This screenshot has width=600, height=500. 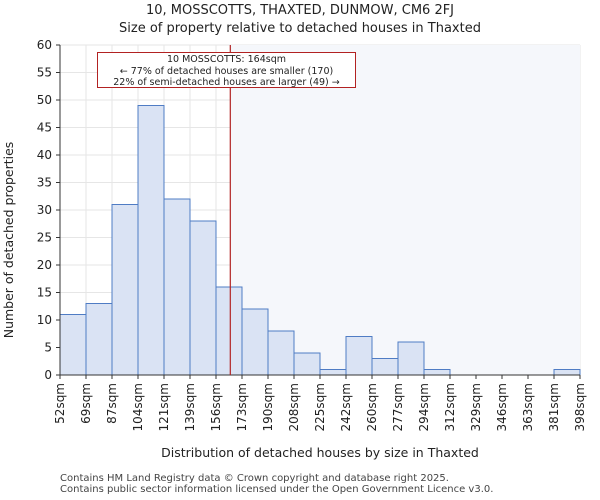 I want to click on x-tick-label: 242sqm, so click(x=346, y=407).